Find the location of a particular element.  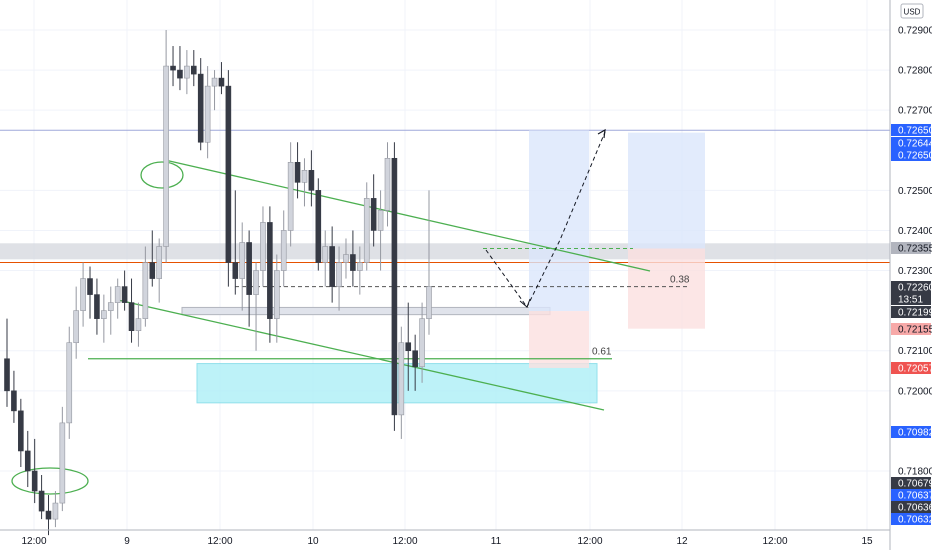

fib-label-038: 0.38 is located at coordinates (680, 280).